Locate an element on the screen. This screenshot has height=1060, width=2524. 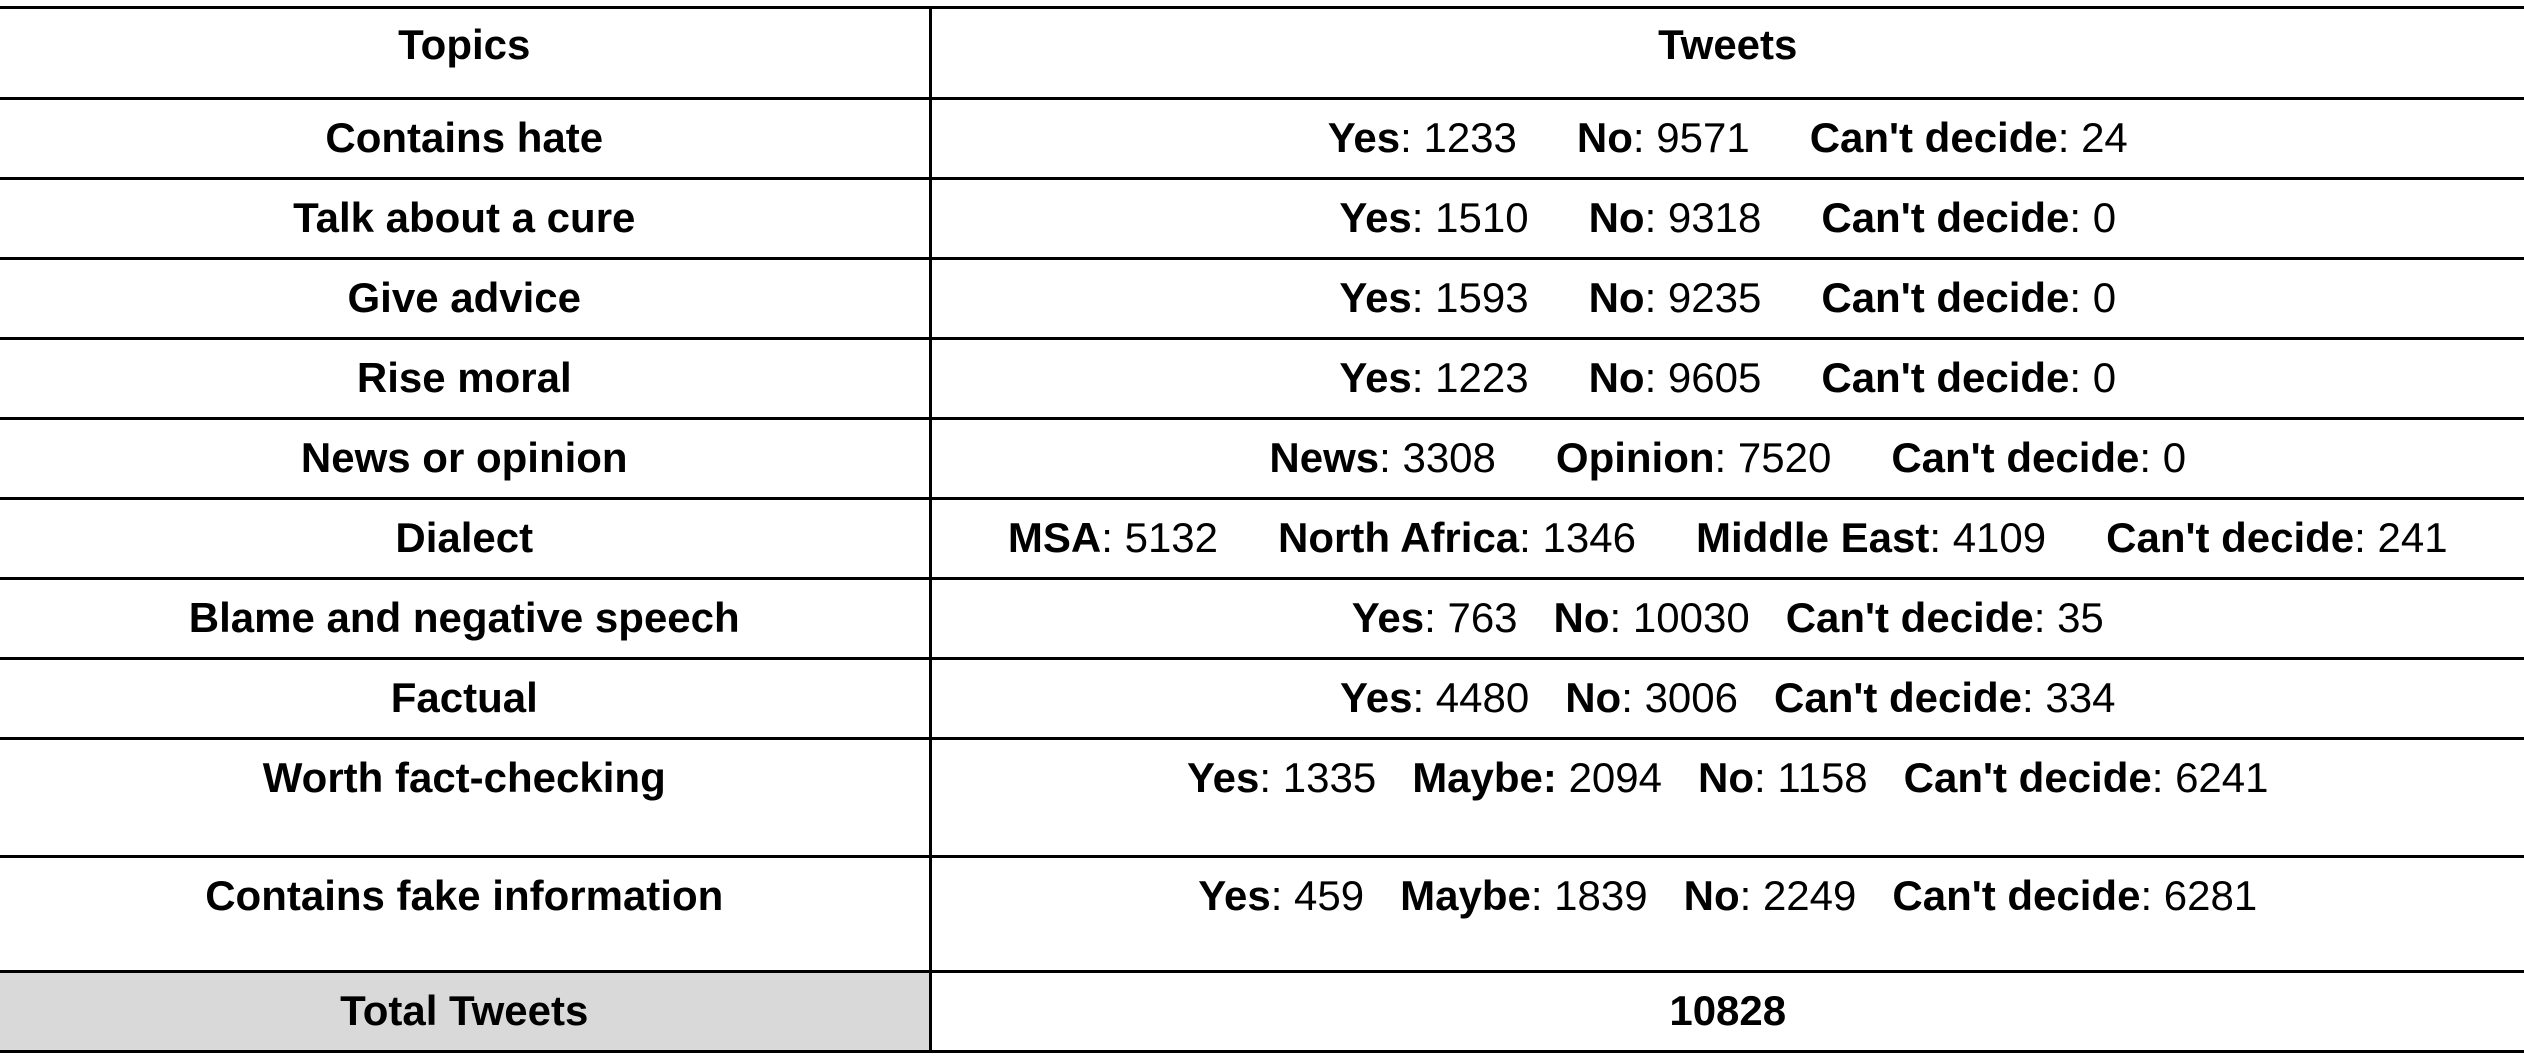
tweet-counts-cell: Yes: 1510 No: 9318 Can't decide: 0 is located at coordinates (1726, 218).